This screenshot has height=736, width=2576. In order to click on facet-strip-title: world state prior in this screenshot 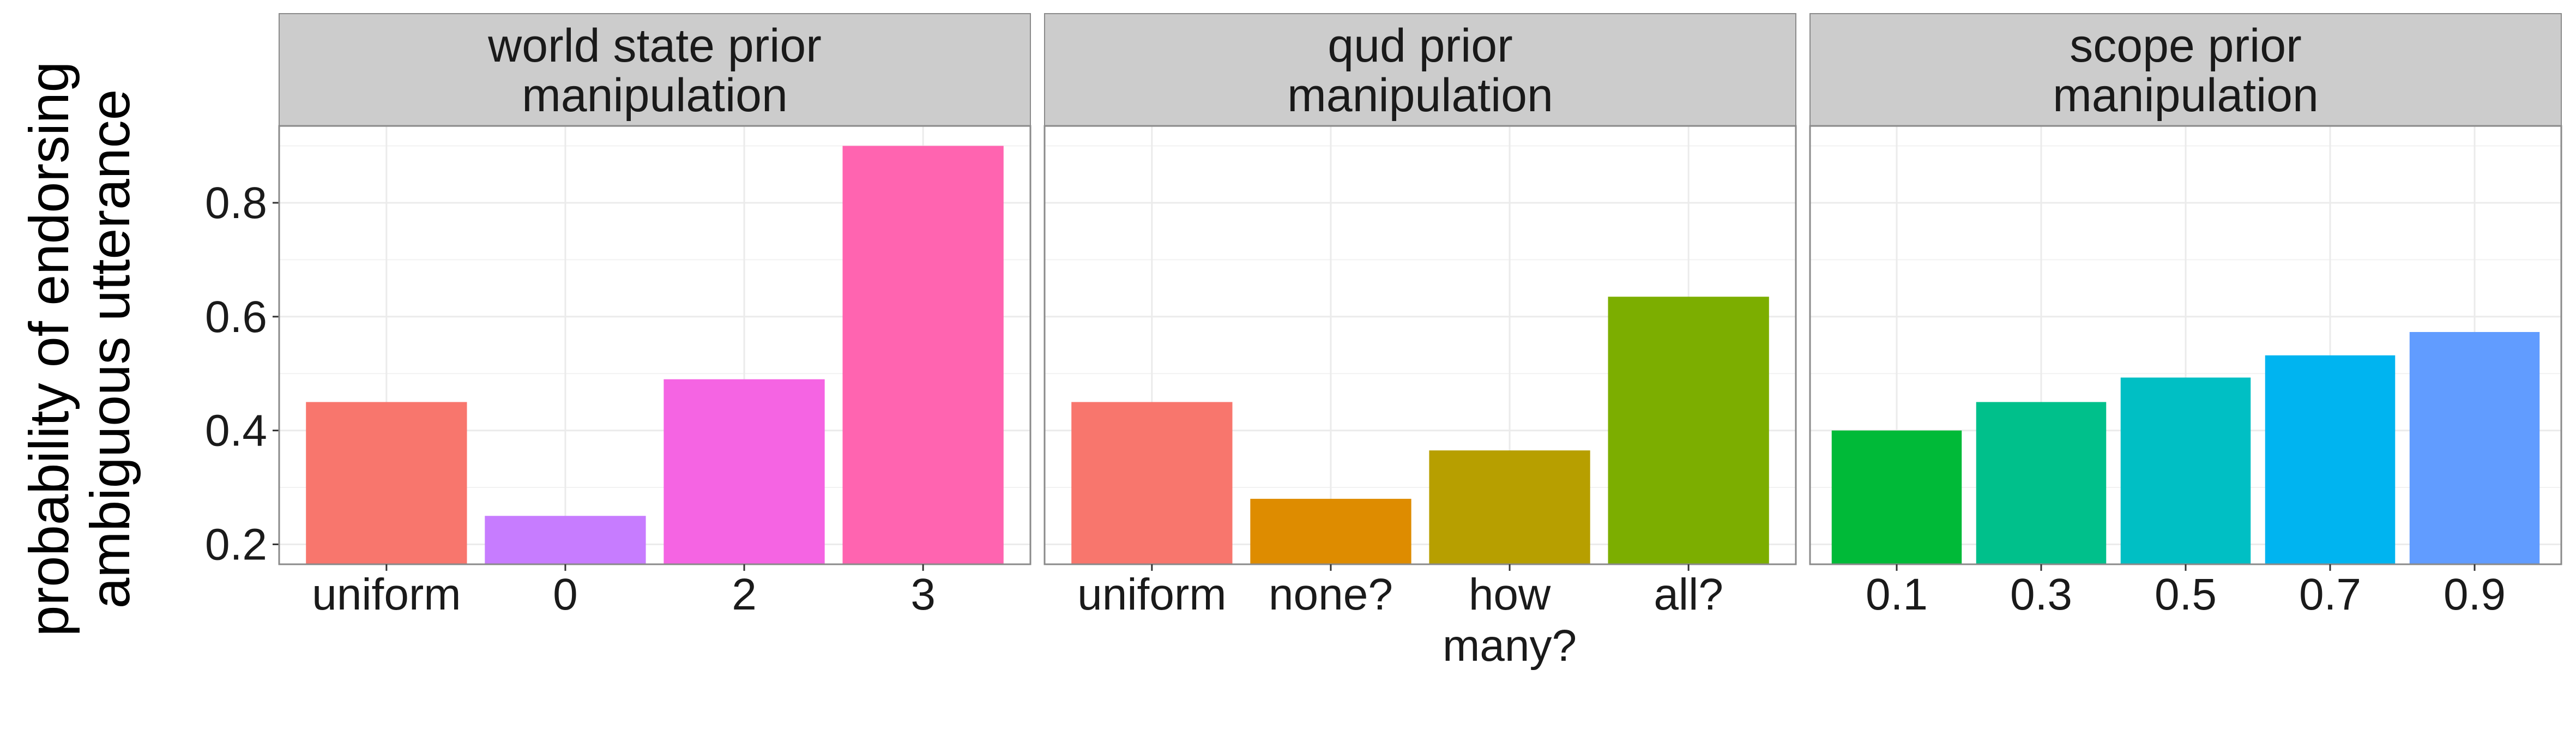, I will do `click(654, 46)`.